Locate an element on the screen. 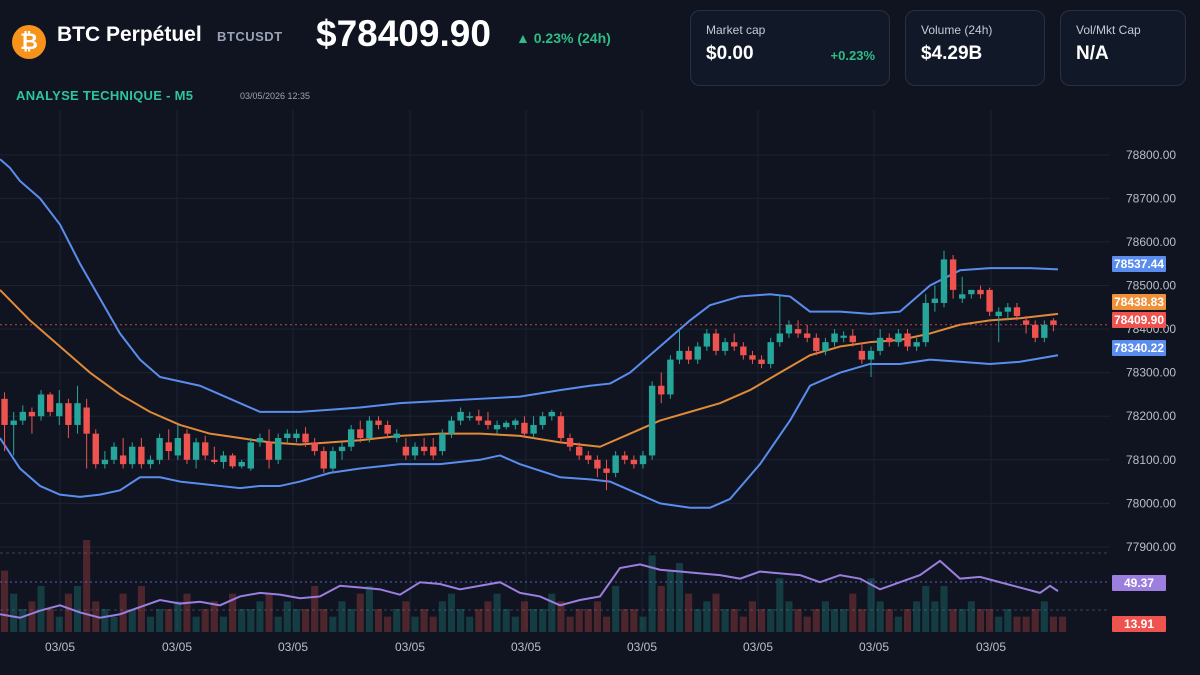 This screenshot has width=1200, height=675. bollinger-upper-tag-text: 78537.44 is located at coordinates (1139, 264).